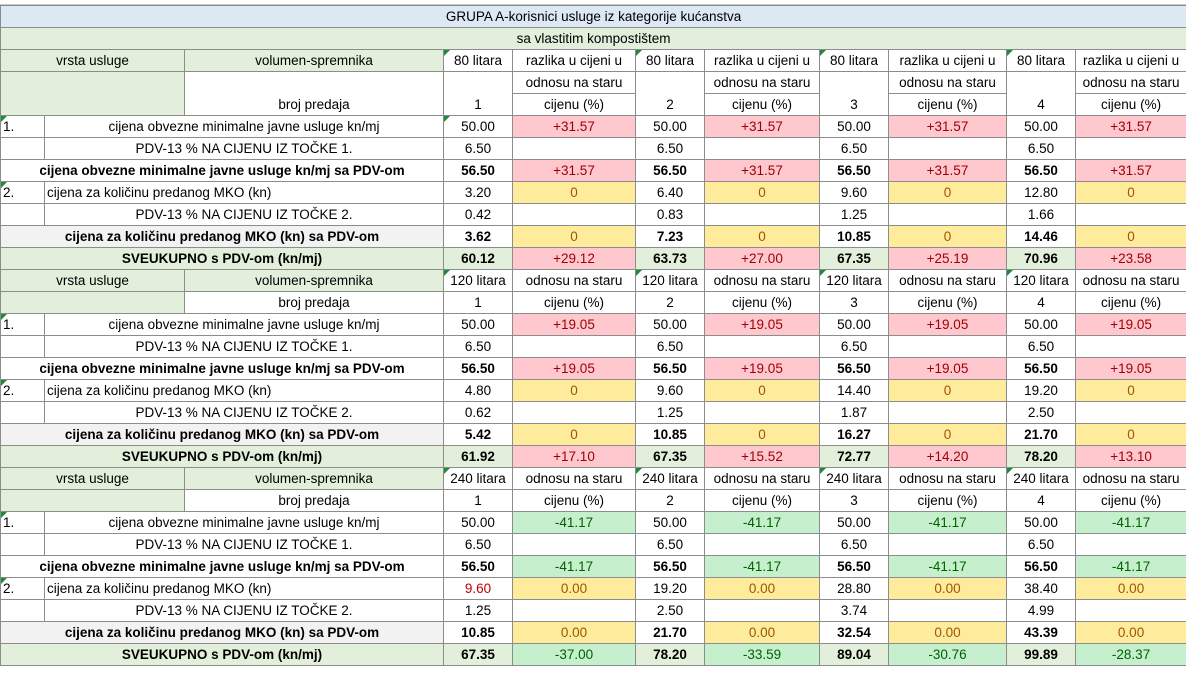 The width and height of the screenshot is (1186, 675). What do you see at coordinates (854, 192) in the screenshot?
I see `value-cell: 9.60` at bounding box center [854, 192].